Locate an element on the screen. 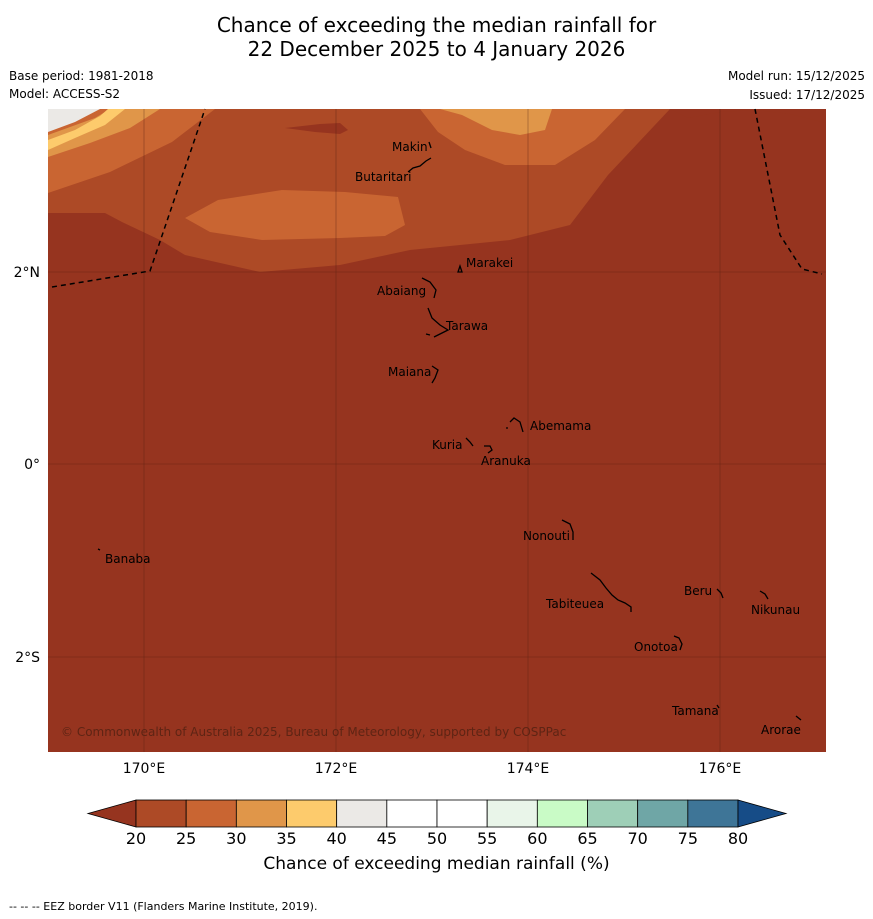  island-marakei is located at coordinates (460, 268).